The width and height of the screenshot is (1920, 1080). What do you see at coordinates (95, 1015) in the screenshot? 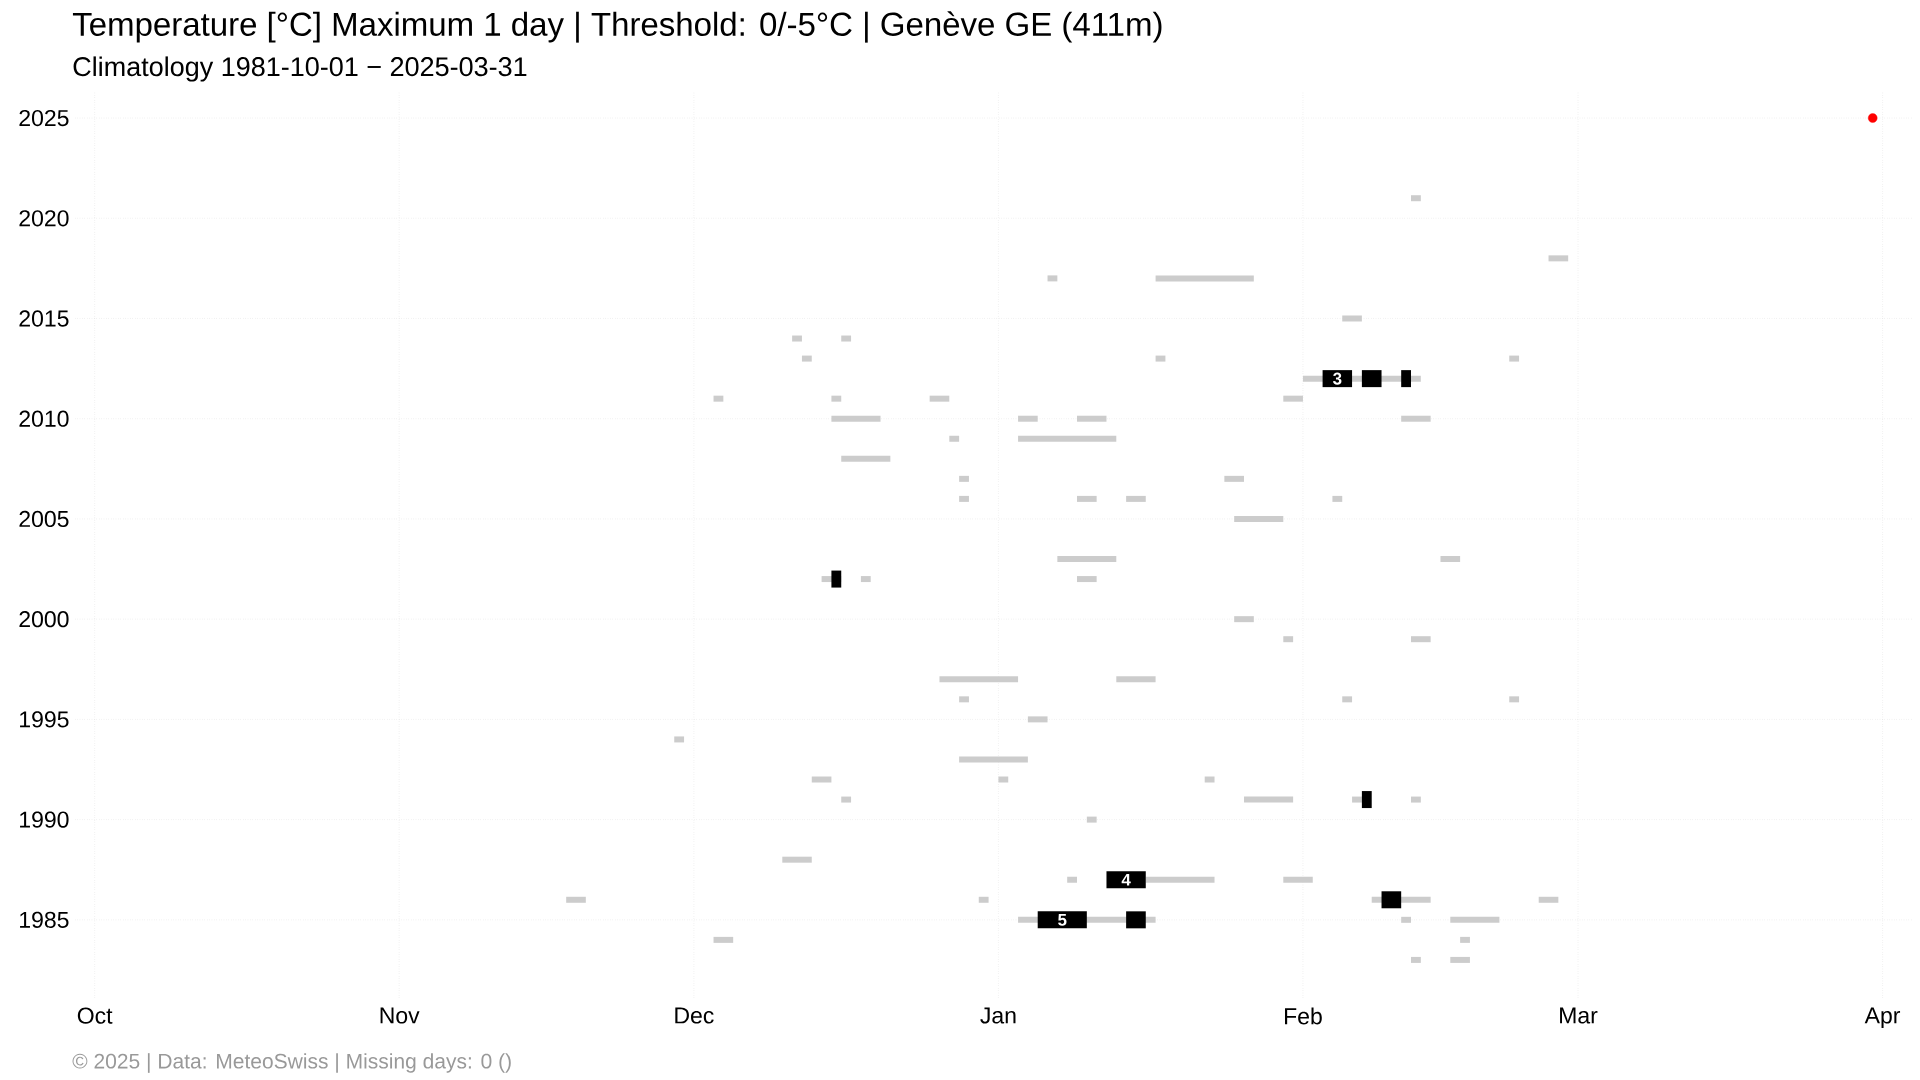
I see `x-tick-label: Oct` at bounding box center [95, 1015].